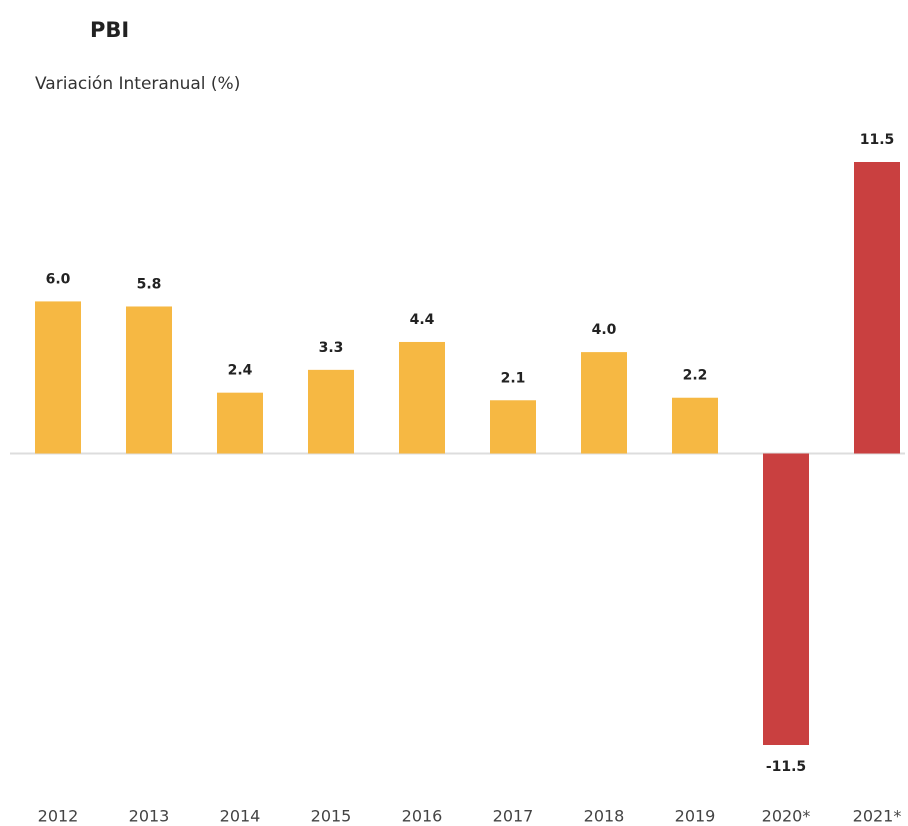 The height and width of the screenshot is (826, 908). I want to click on value-label: 2.4, so click(240, 371).